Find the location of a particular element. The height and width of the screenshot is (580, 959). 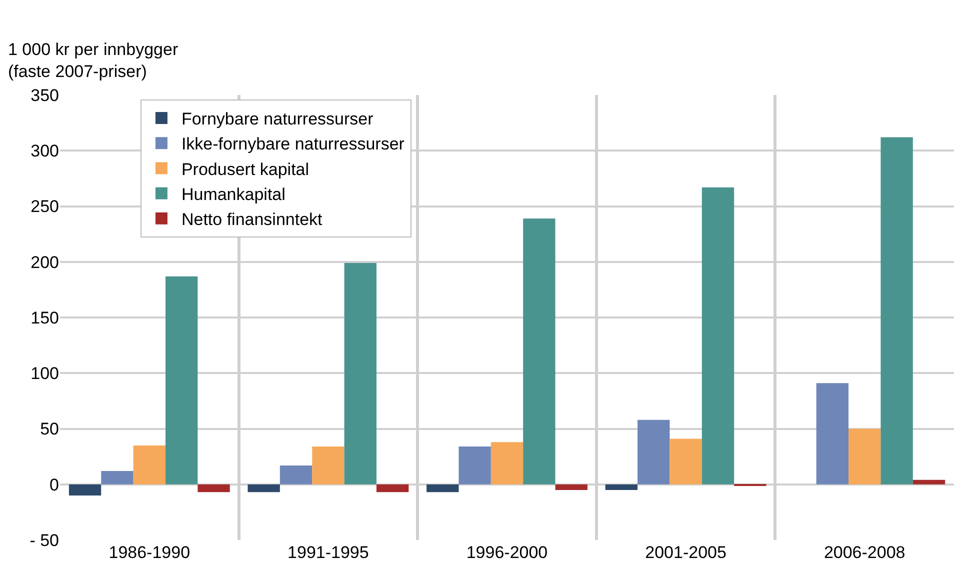

x-tick-label: 1996-2000 is located at coordinates (507, 552).